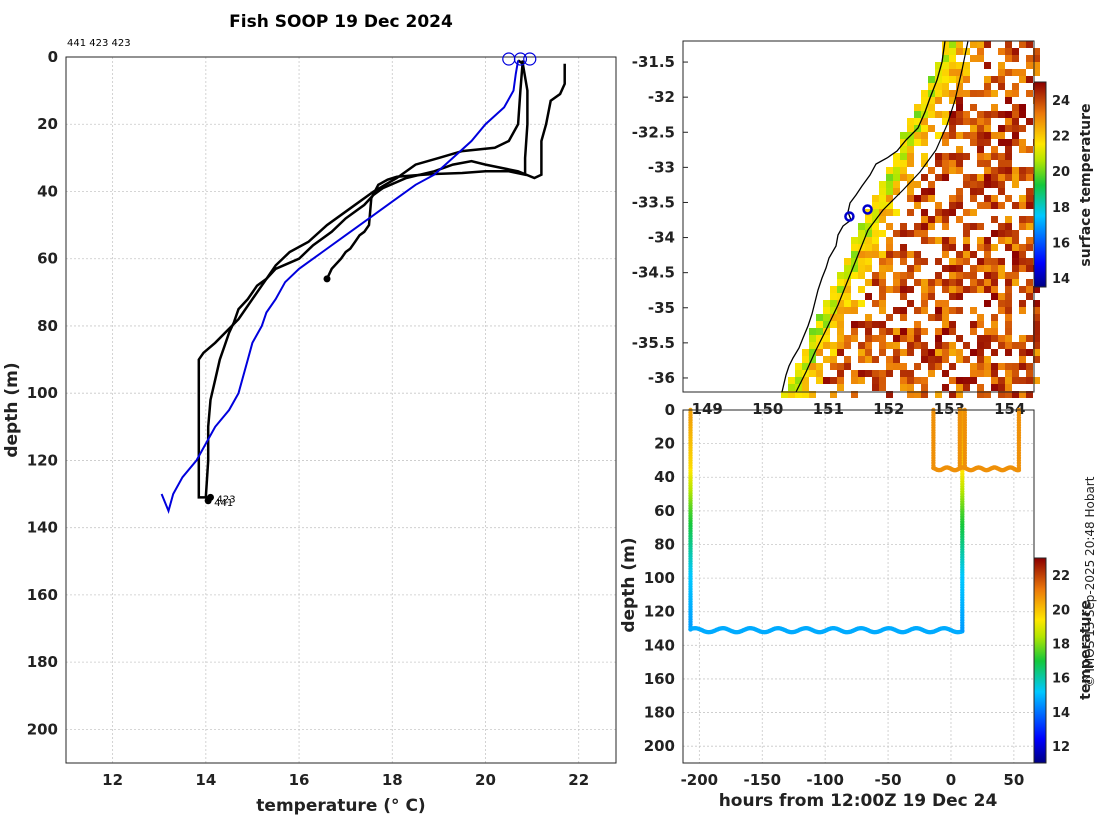 This screenshot has width=1100, height=820. I want to click on y-tick-label: 40, so click(664, 477).